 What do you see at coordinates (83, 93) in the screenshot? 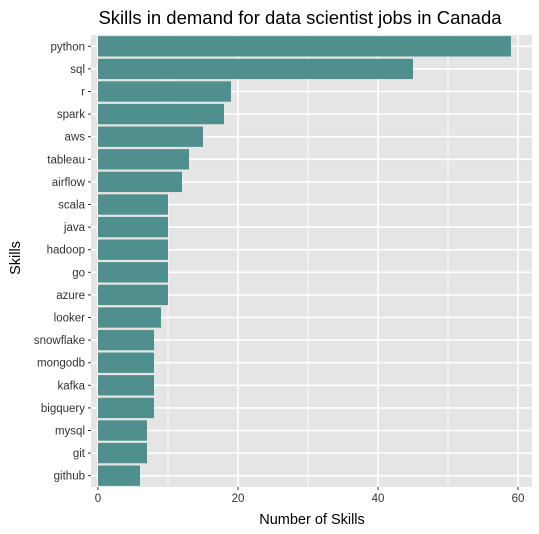
I see `y-tick-label: r` at bounding box center [83, 93].